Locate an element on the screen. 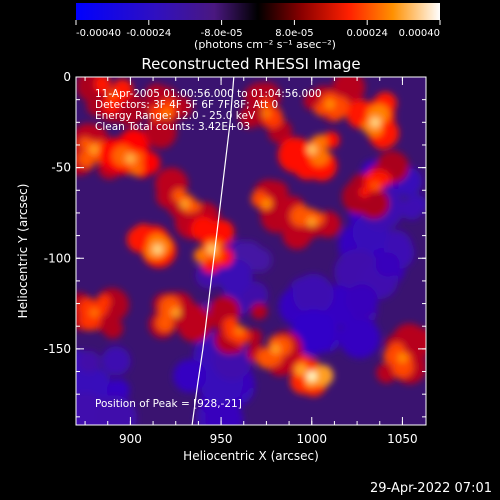 The image size is (500, 500). y-tick-label: -50 is located at coordinates (61, 168).